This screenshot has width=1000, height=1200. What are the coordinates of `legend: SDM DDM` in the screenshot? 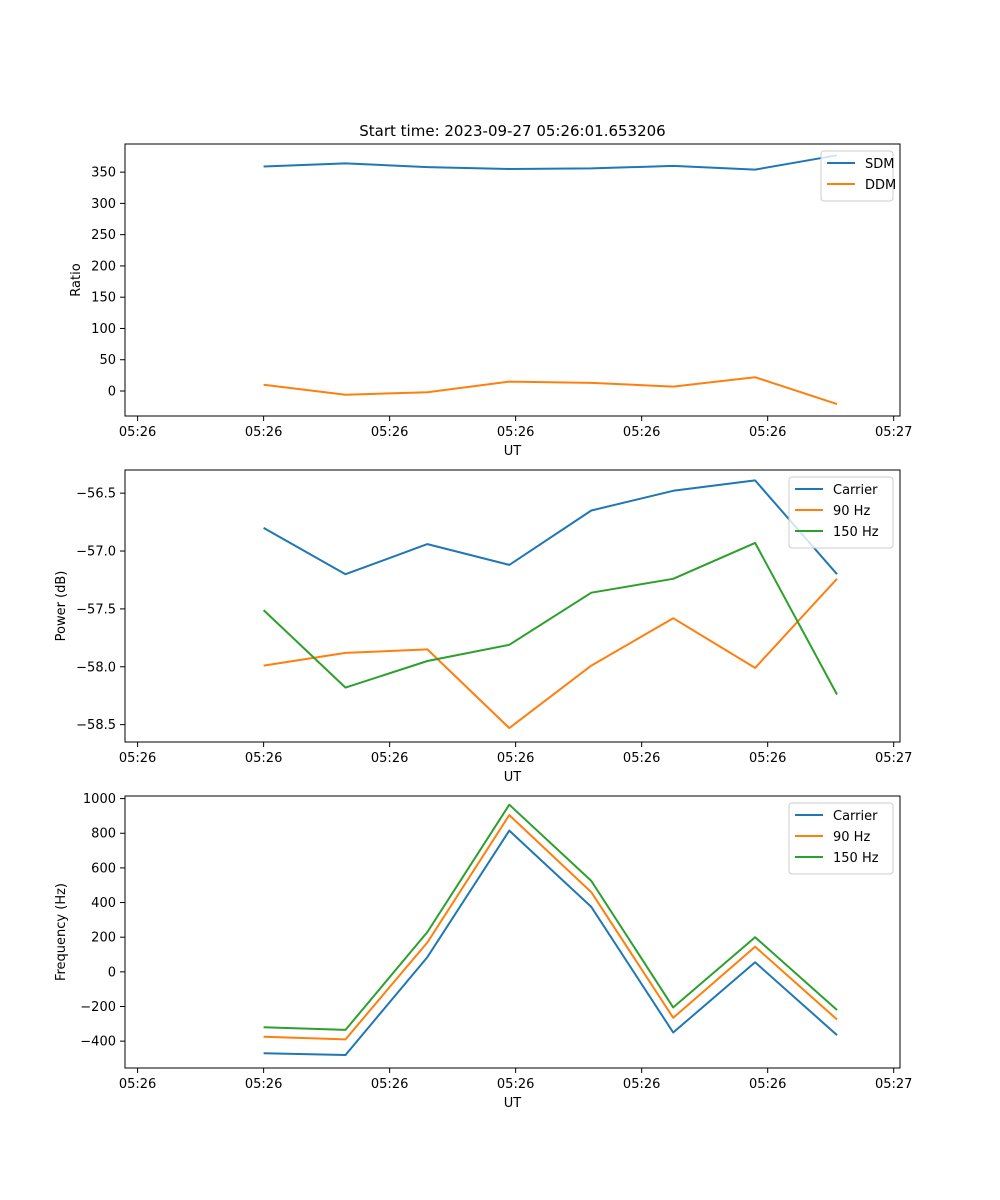 It's located at (858, 176).